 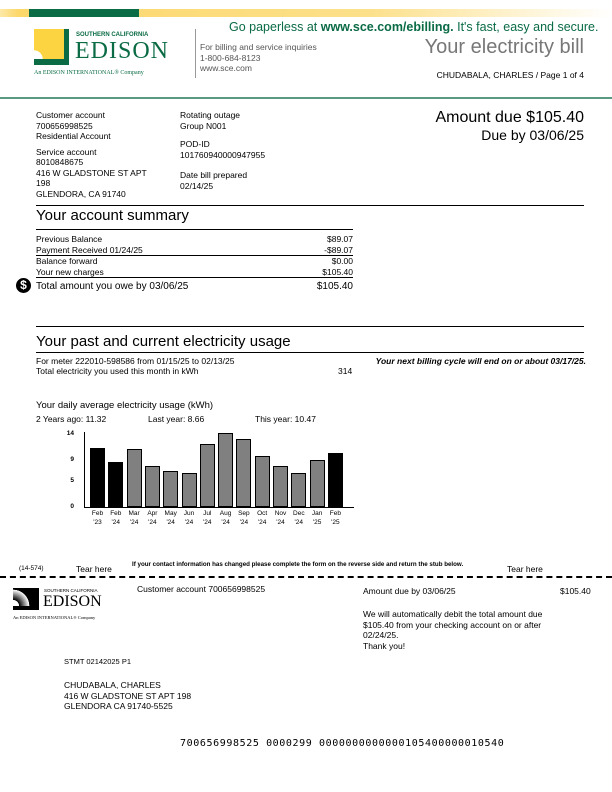 What do you see at coordinates (310, 352) in the screenshot?
I see `usage-title-rule` at bounding box center [310, 352].